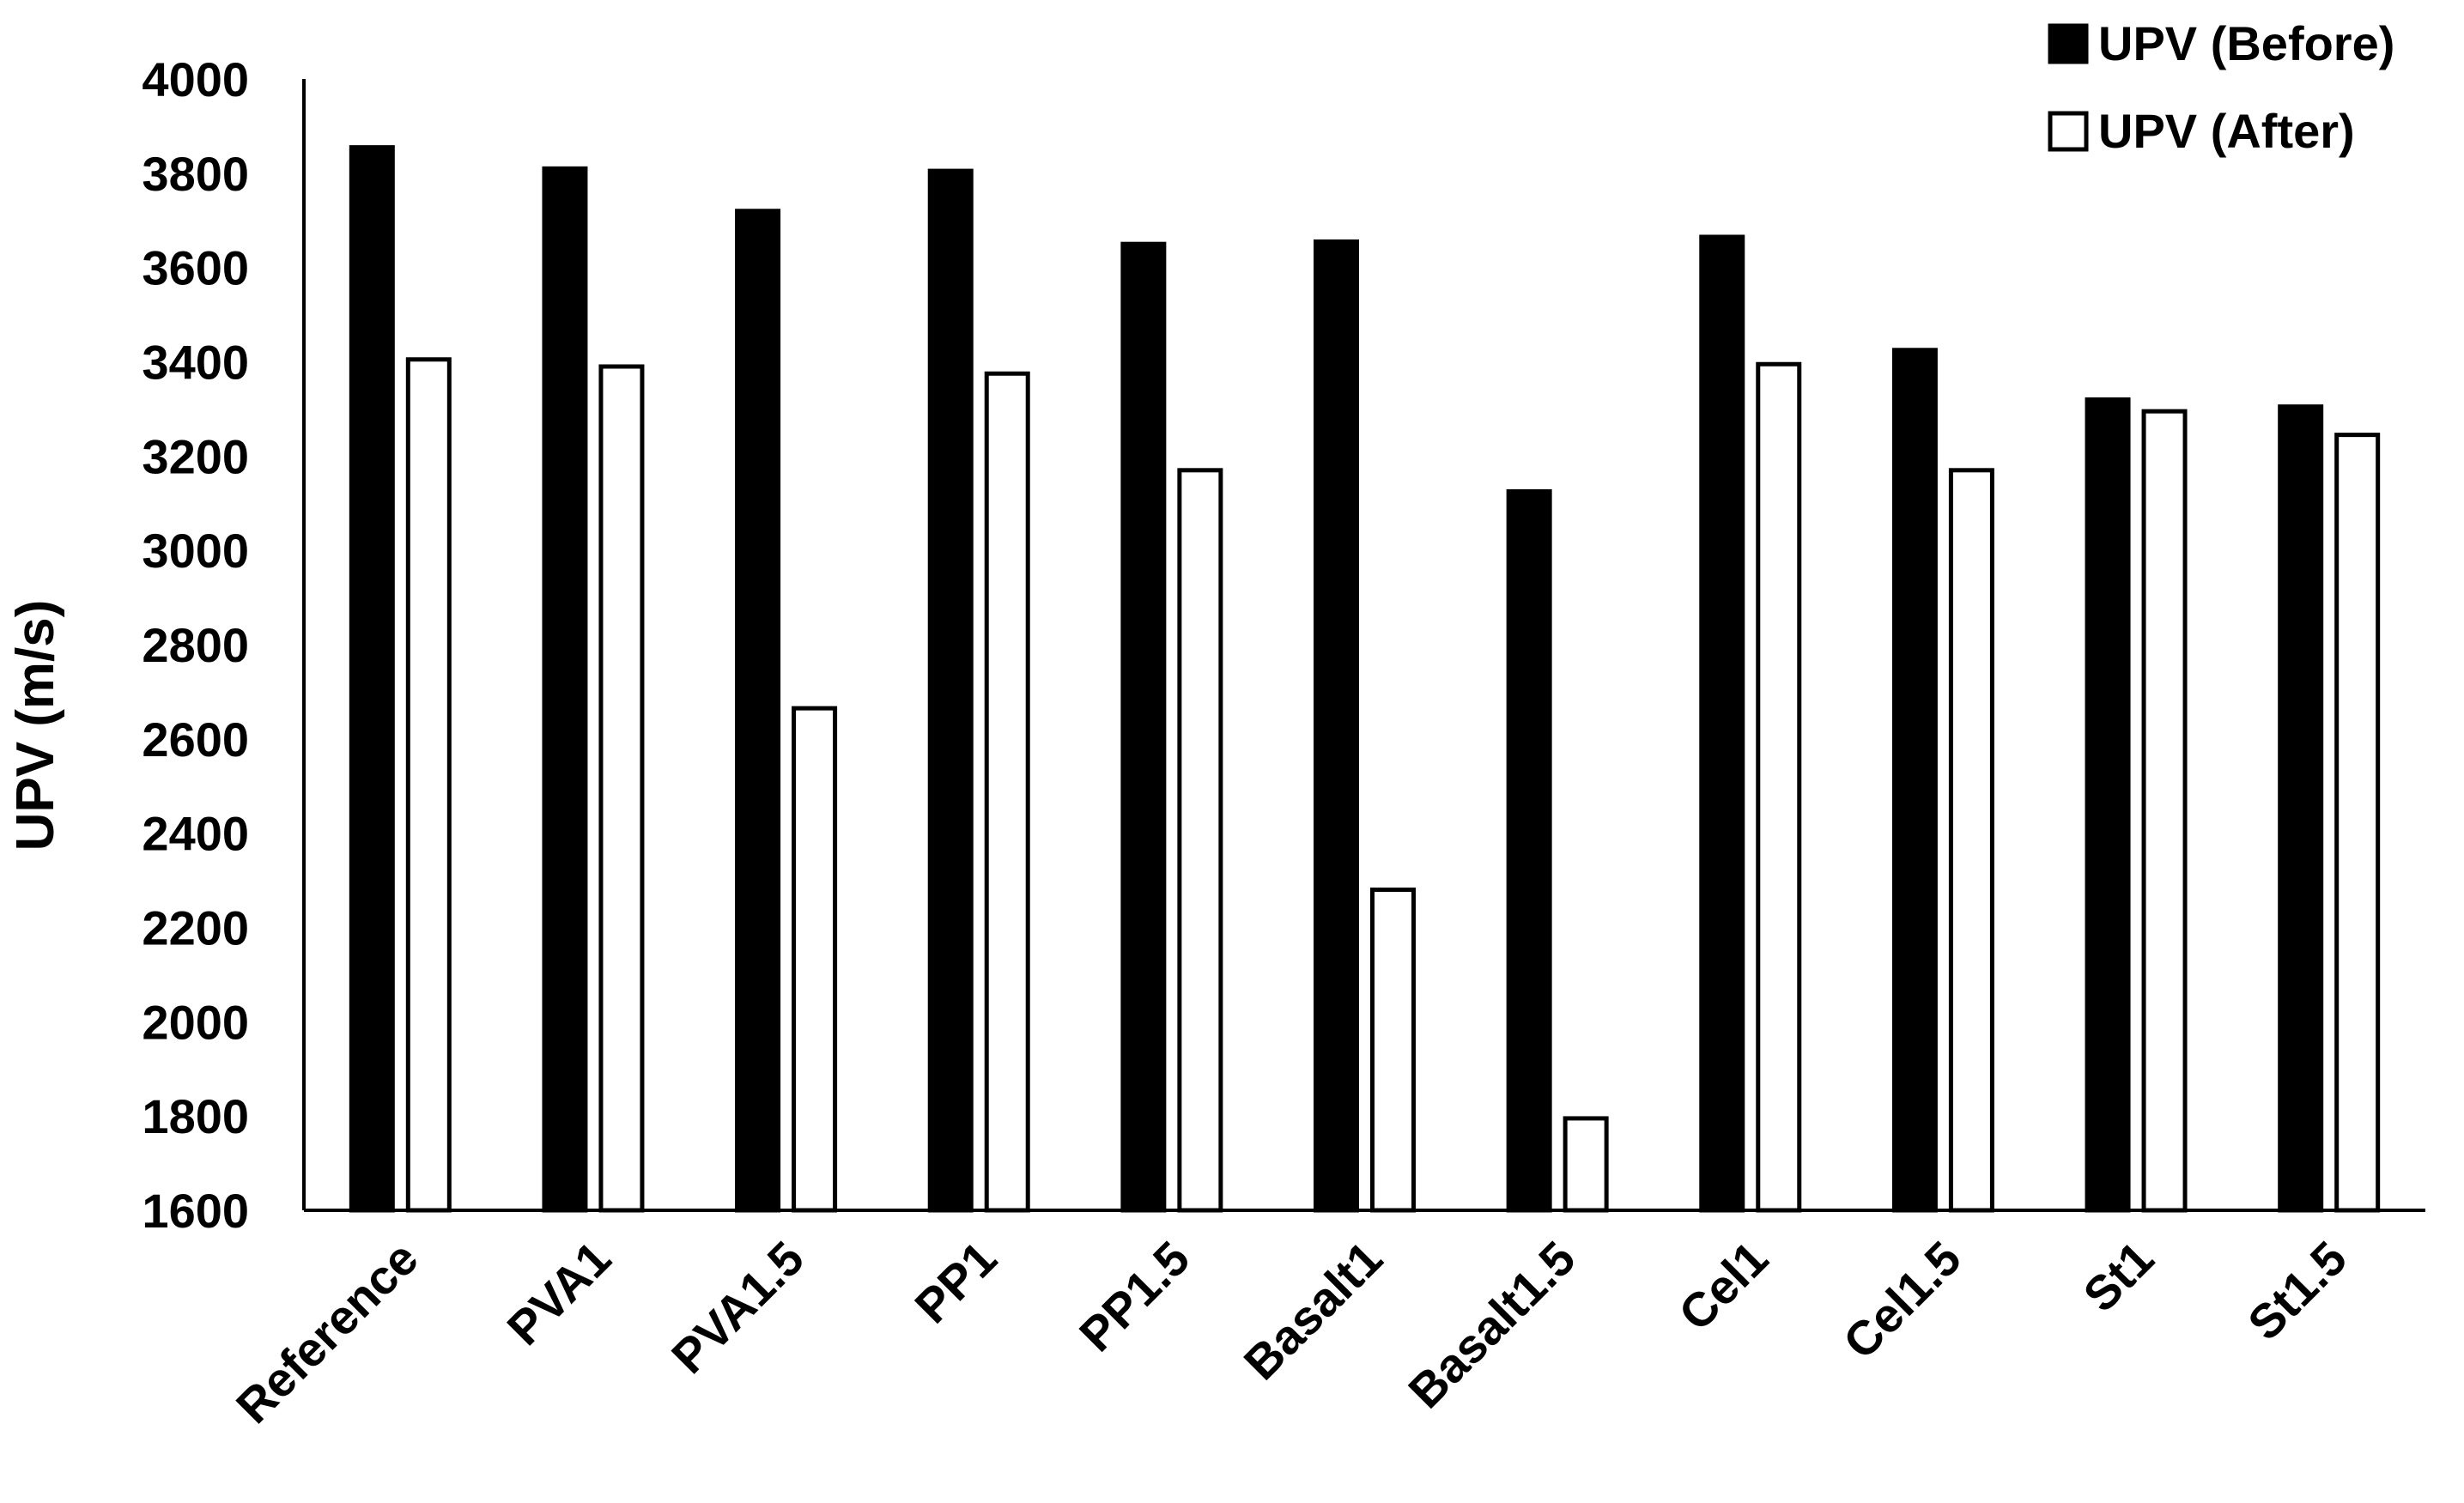  What do you see at coordinates (195, 456) in the screenshot?
I see `y-tick-label: 3200` at bounding box center [195, 456].